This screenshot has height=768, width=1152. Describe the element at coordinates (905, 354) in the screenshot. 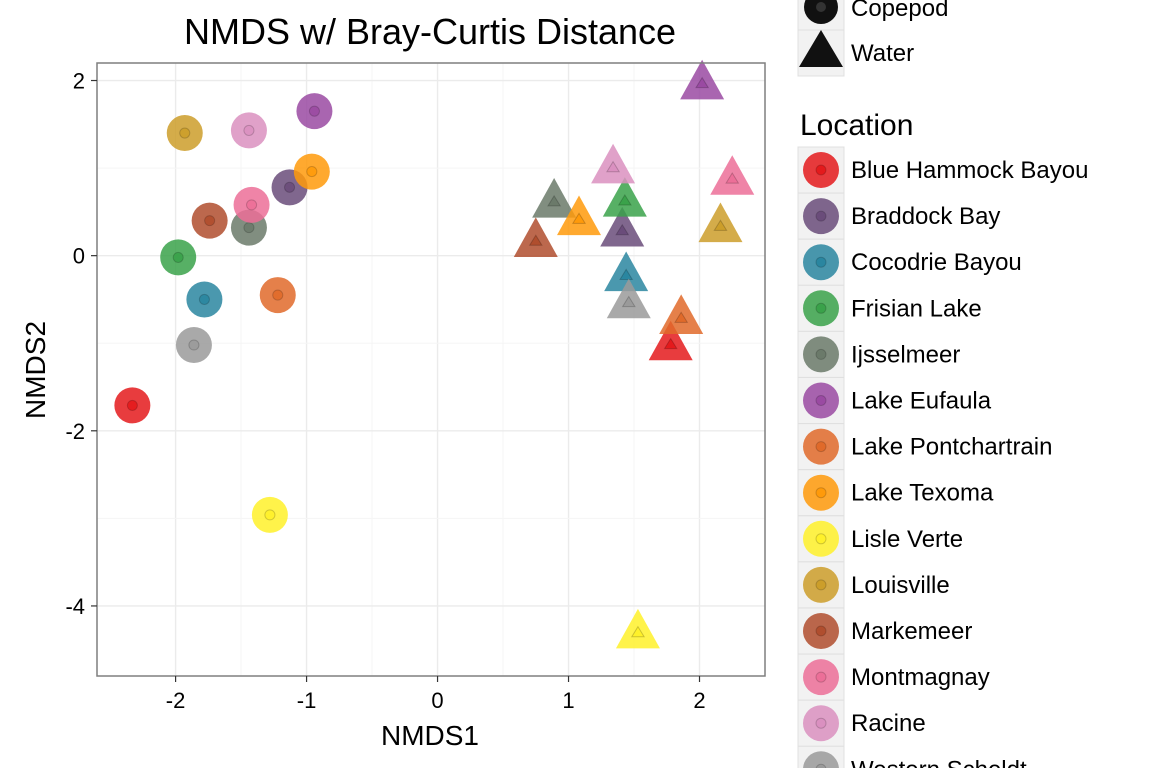

I see `location-legend-label: Ijsselmeer` at that location.